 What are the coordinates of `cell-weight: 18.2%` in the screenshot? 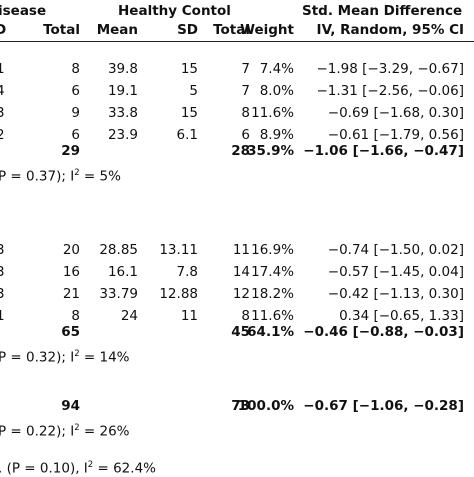 It's located at (272, 294).